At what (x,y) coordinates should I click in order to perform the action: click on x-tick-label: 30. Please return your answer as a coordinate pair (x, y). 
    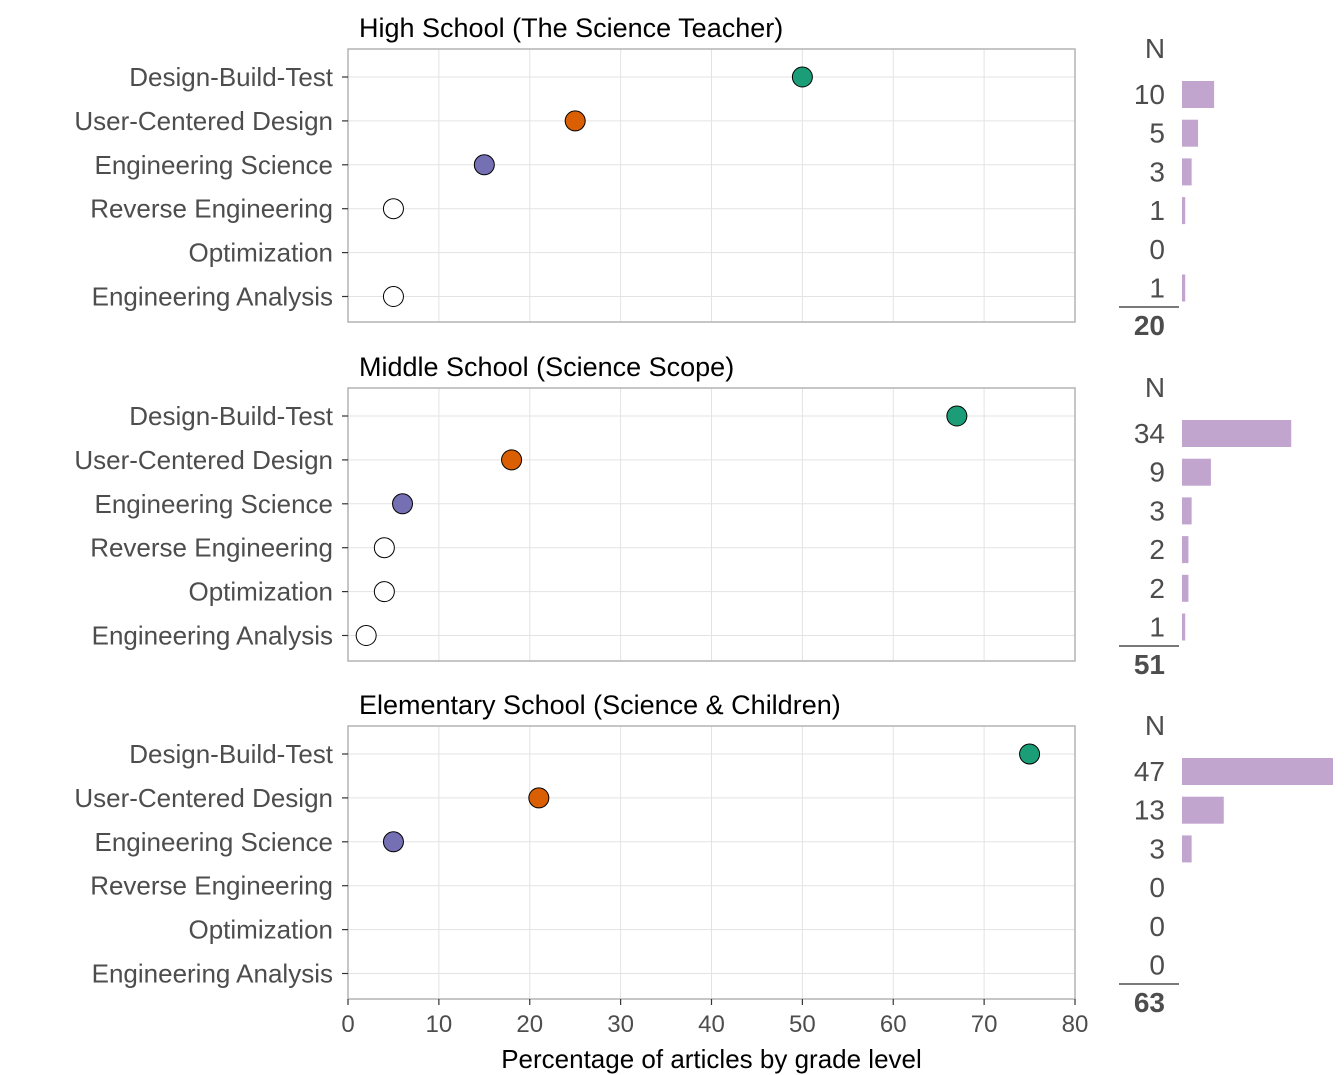
    Looking at the image, I should click on (620, 1024).